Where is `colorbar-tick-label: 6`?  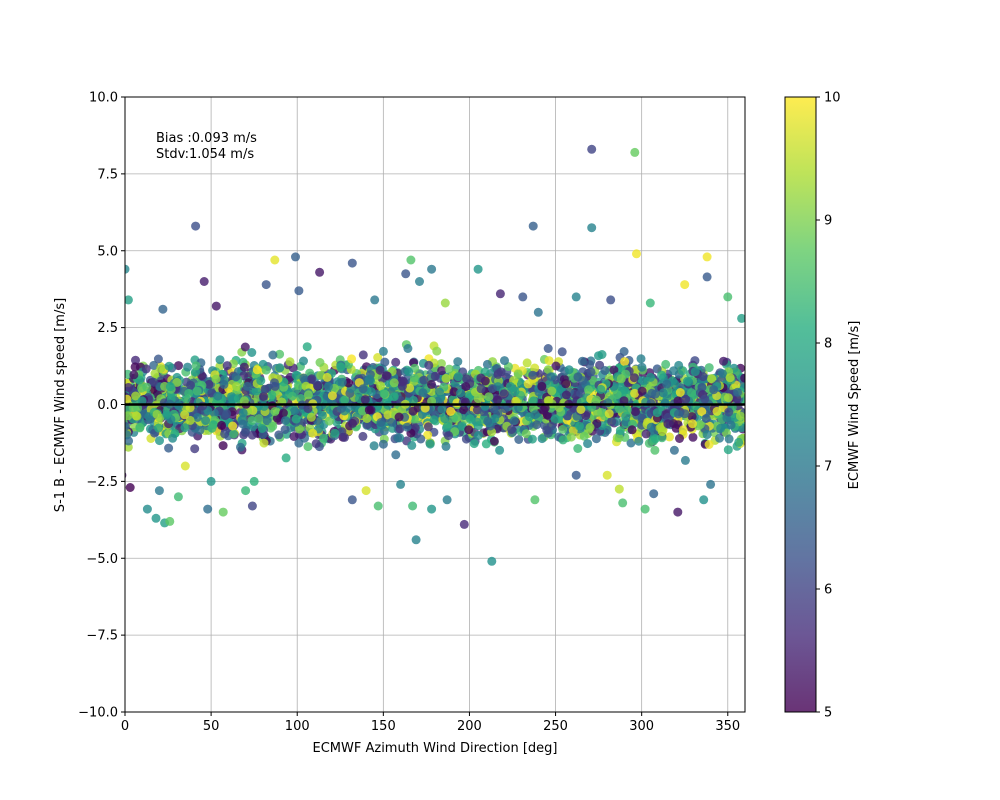
colorbar-tick-label: 6 is located at coordinates (828, 590).